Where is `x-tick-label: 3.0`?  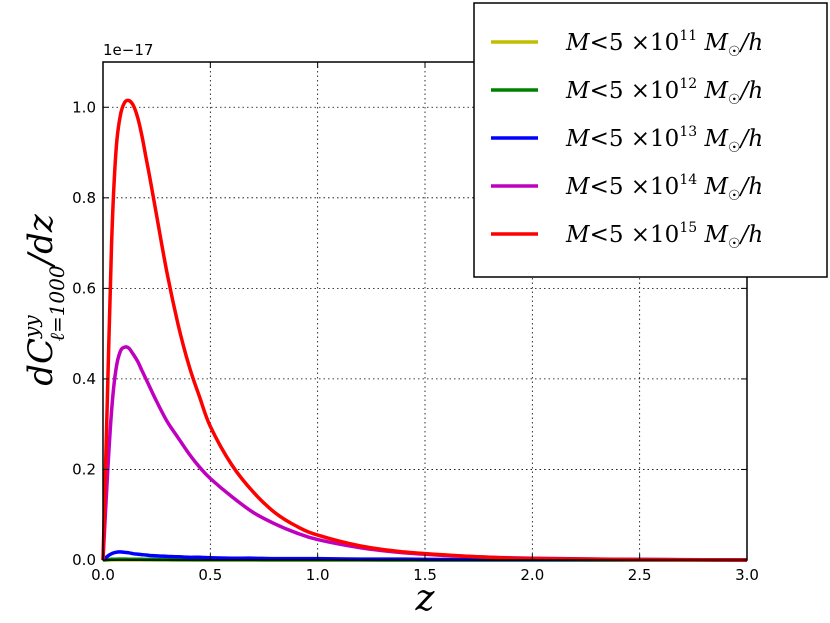
x-tick-label: 3.0 is located at coordinates (747, 575).